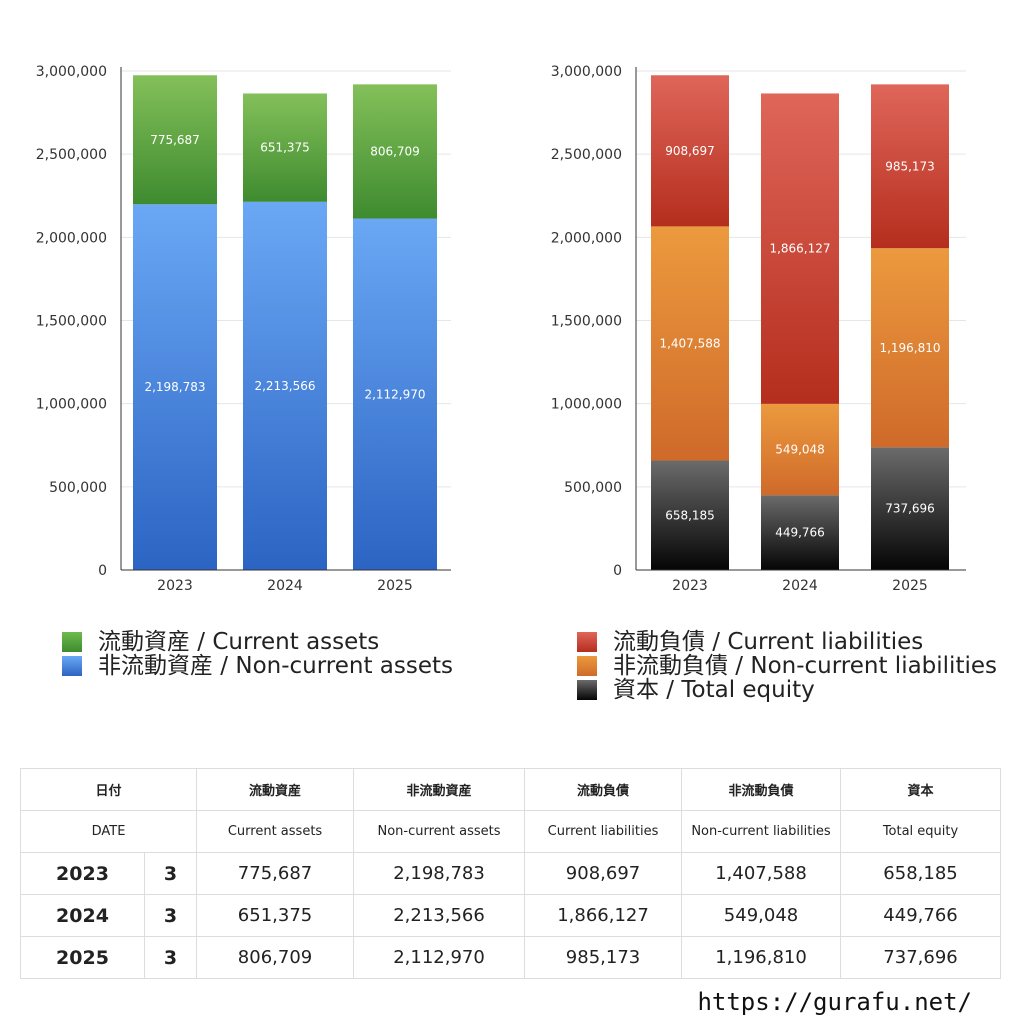 The height and width of the screenshot is (1024, 1024). Describe the element at coordinates (593, 488) in the screenshot. I see `y-tick-label: 500,000` at that location.